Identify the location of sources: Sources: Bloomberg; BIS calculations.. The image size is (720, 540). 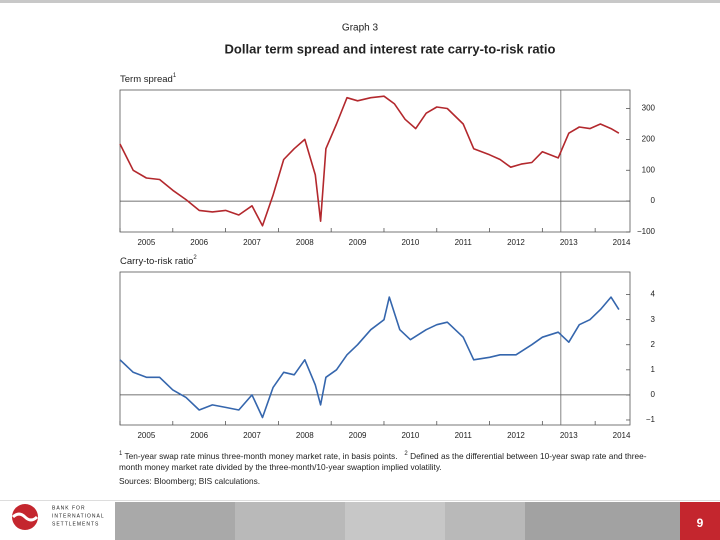
(190, 480).